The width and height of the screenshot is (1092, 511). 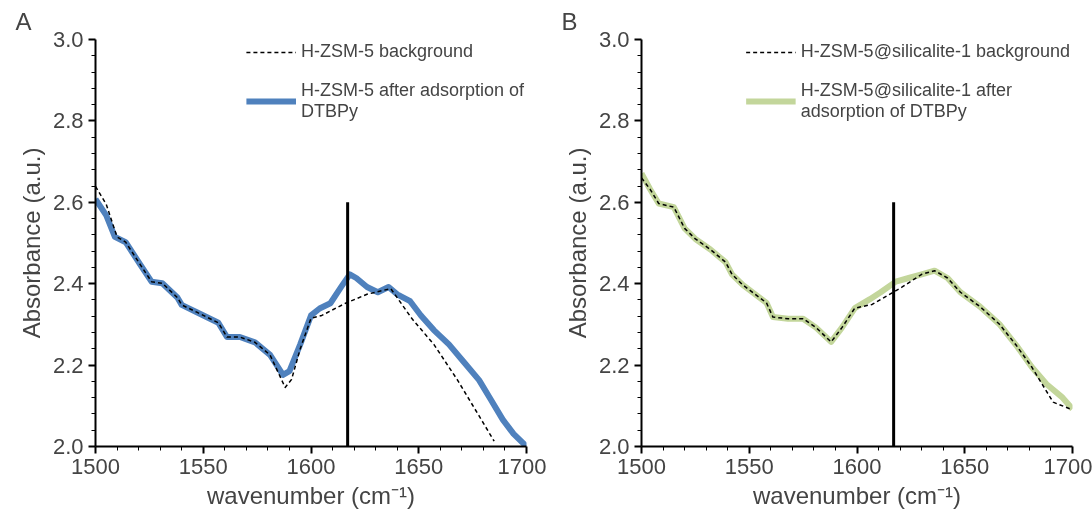 What do you see at coordinates (23, 21) in the screenshot?
I see `chart-title: A` at bounding box center [23, 21].